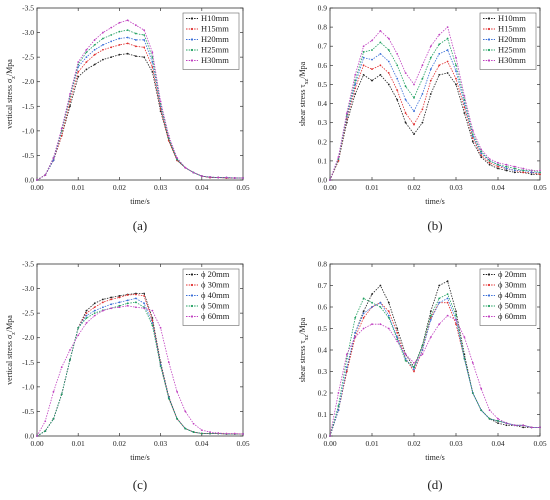 The width and height of the screenshot is (550, 500). Describe the element at coordinates (455, 187) in the screenshot. I see `x-tick-label: 0.03` at that location.